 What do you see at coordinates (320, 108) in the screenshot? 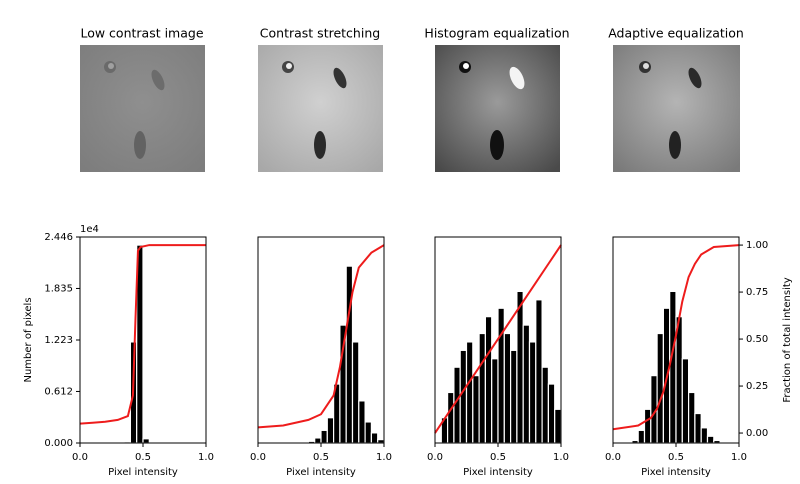
I see `image-contrast-stretching` at bounding box center [320, 108].